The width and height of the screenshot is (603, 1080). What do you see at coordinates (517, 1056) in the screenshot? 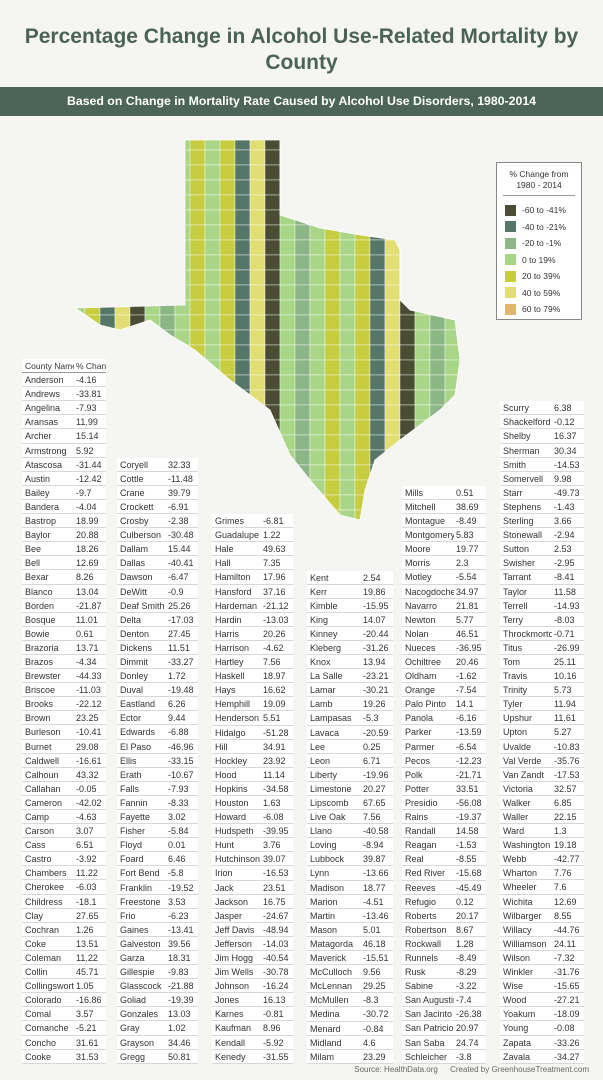
I see `county-name: Zavala` at bounding box center [517, 1056].